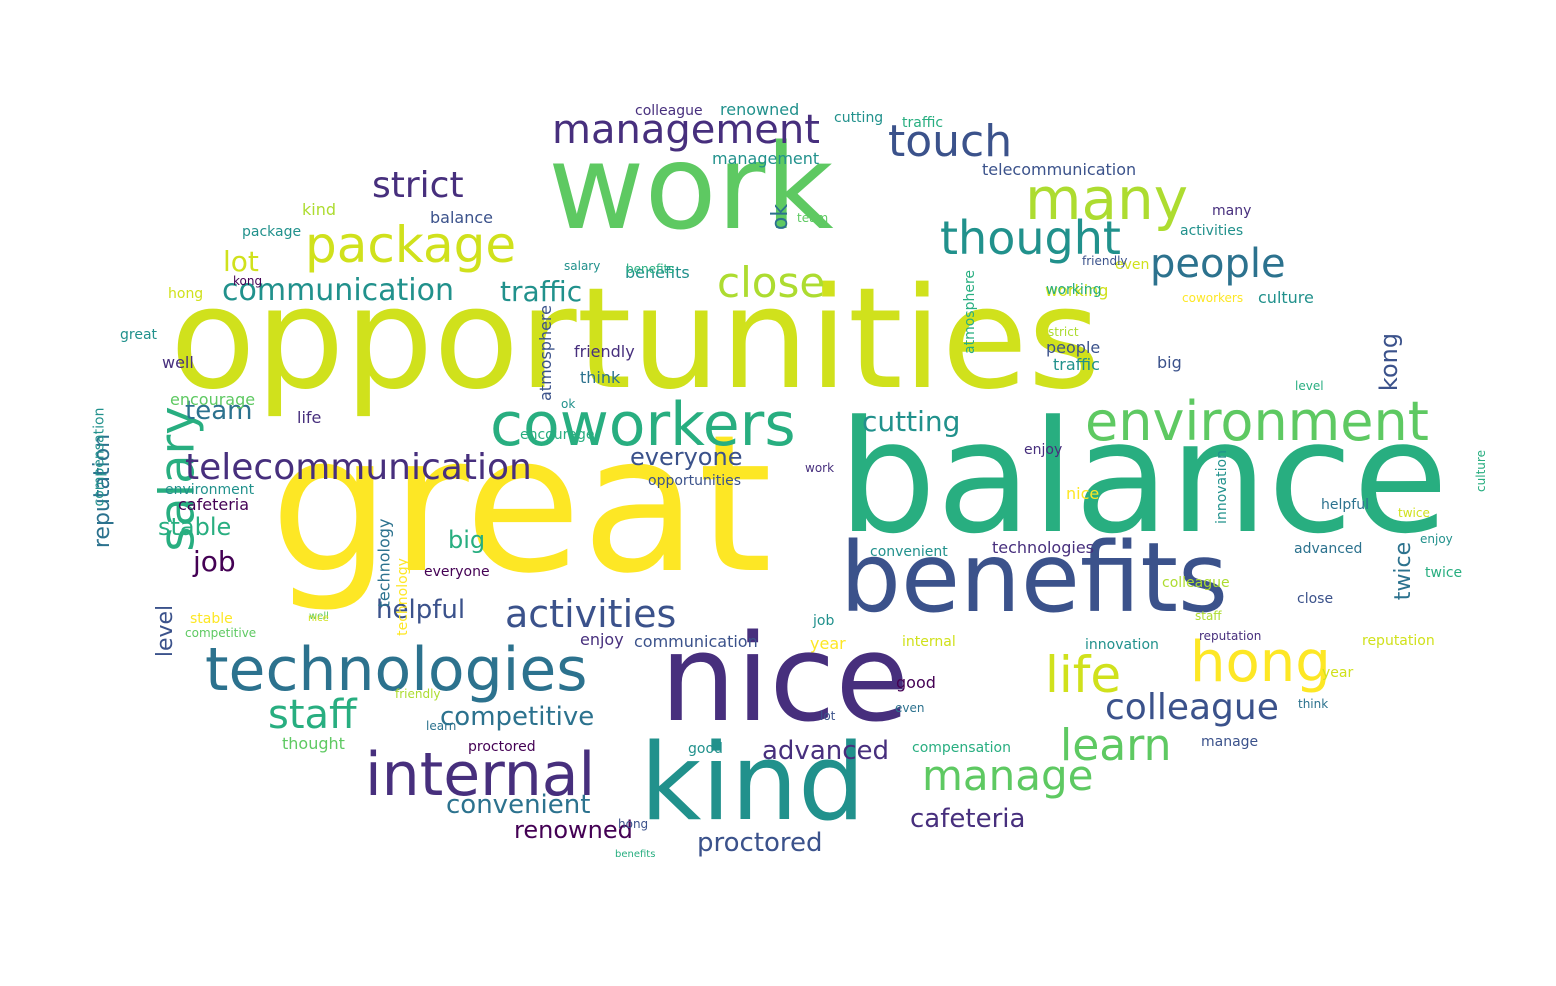  I want to click on word-competitive: competitive, so click(221, 633).